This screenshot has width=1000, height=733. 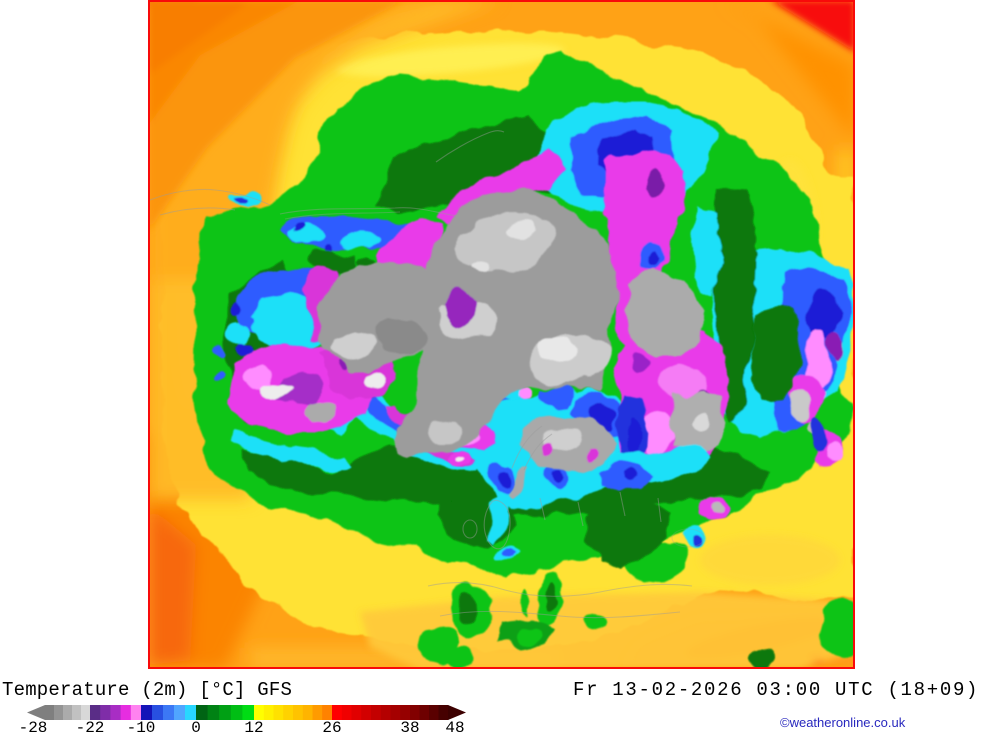 What do you see at coordinates (196, 726) in the screenshot?
I see `svg-text: 0` at bounding box center [196, 726].